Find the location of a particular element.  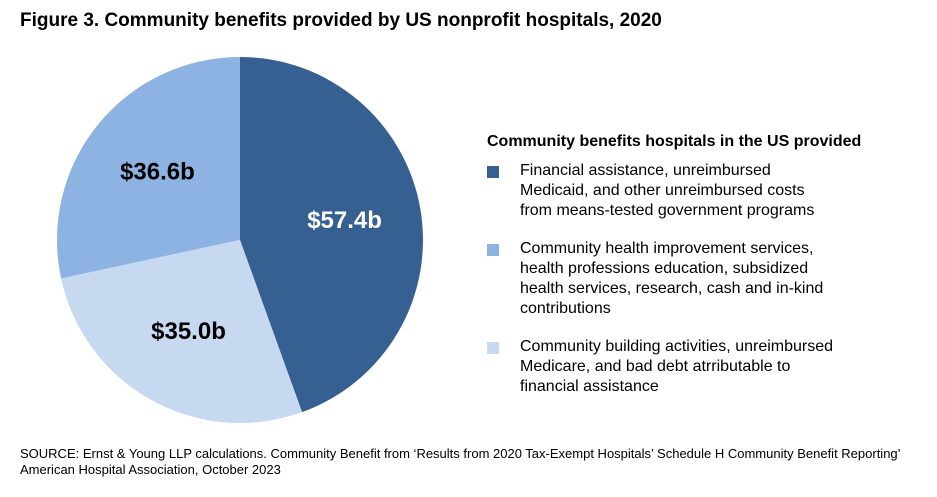

slice-label: $36.6b is located at coordinates (157, 172).